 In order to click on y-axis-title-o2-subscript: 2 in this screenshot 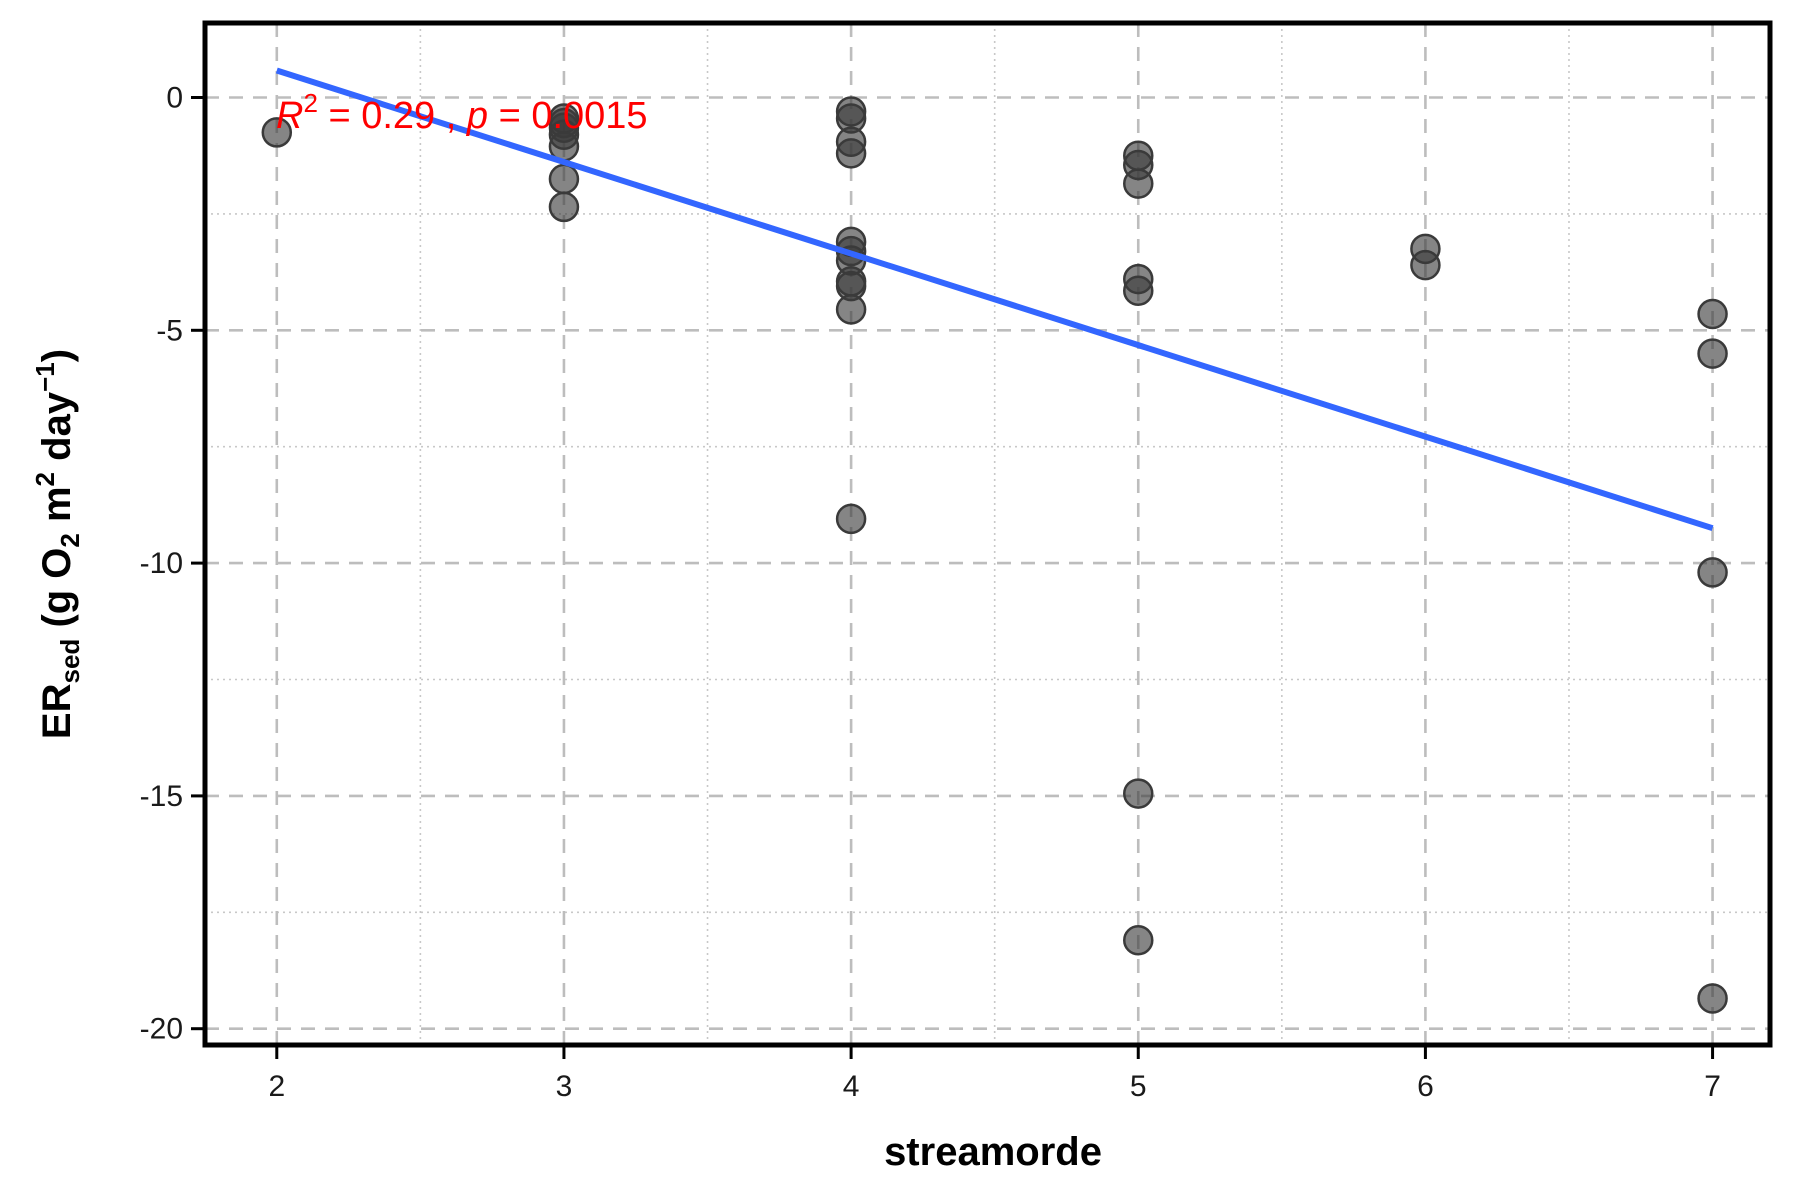, I will do `click(70, 540)`.